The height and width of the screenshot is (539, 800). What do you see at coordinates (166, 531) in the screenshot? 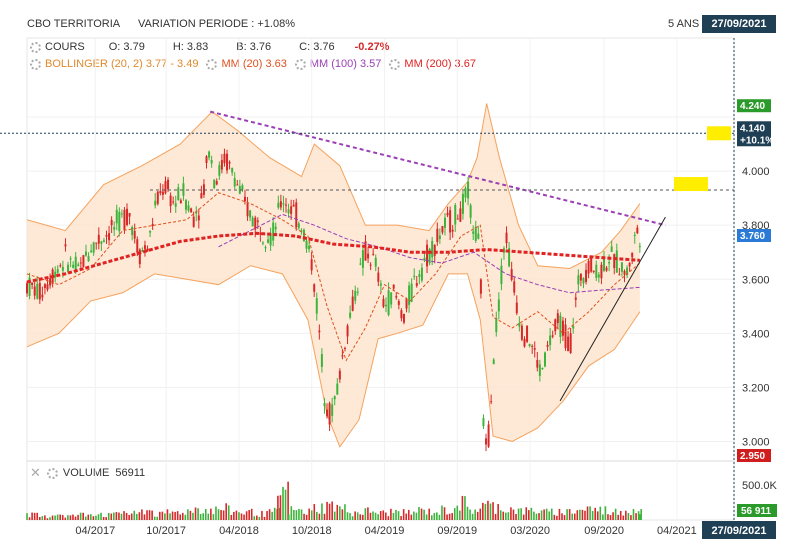
I see `x-tick-label: 10/2017` at bounding box center [166, 531].